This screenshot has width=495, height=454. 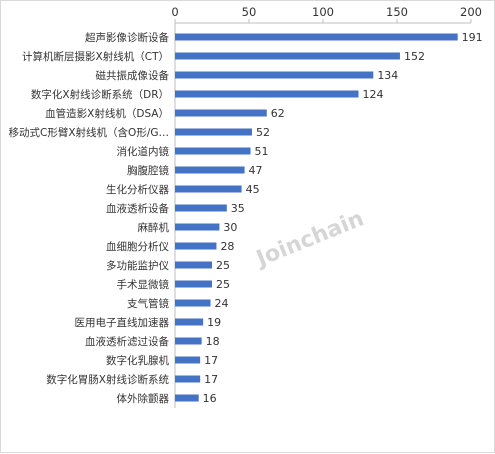 What do you see at coordinates (387, 75) in the screenshot?
I see `data-label: 134` at bounding box center [387, 75].